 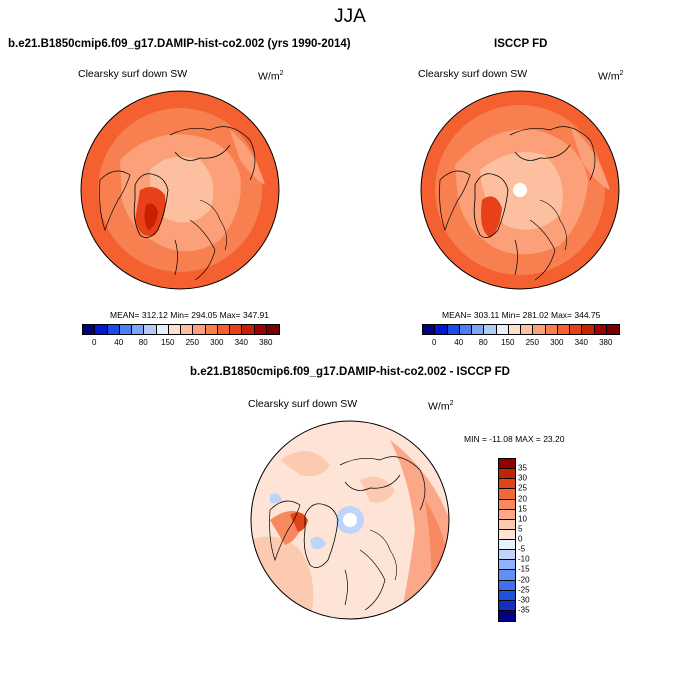 What do you see at coordinates (190, 315) in the screenshot?
I see `panel1-stats: MEAN= 312.12 Min= 294.05 Max= 347.91` at bounding box center [190, 315].